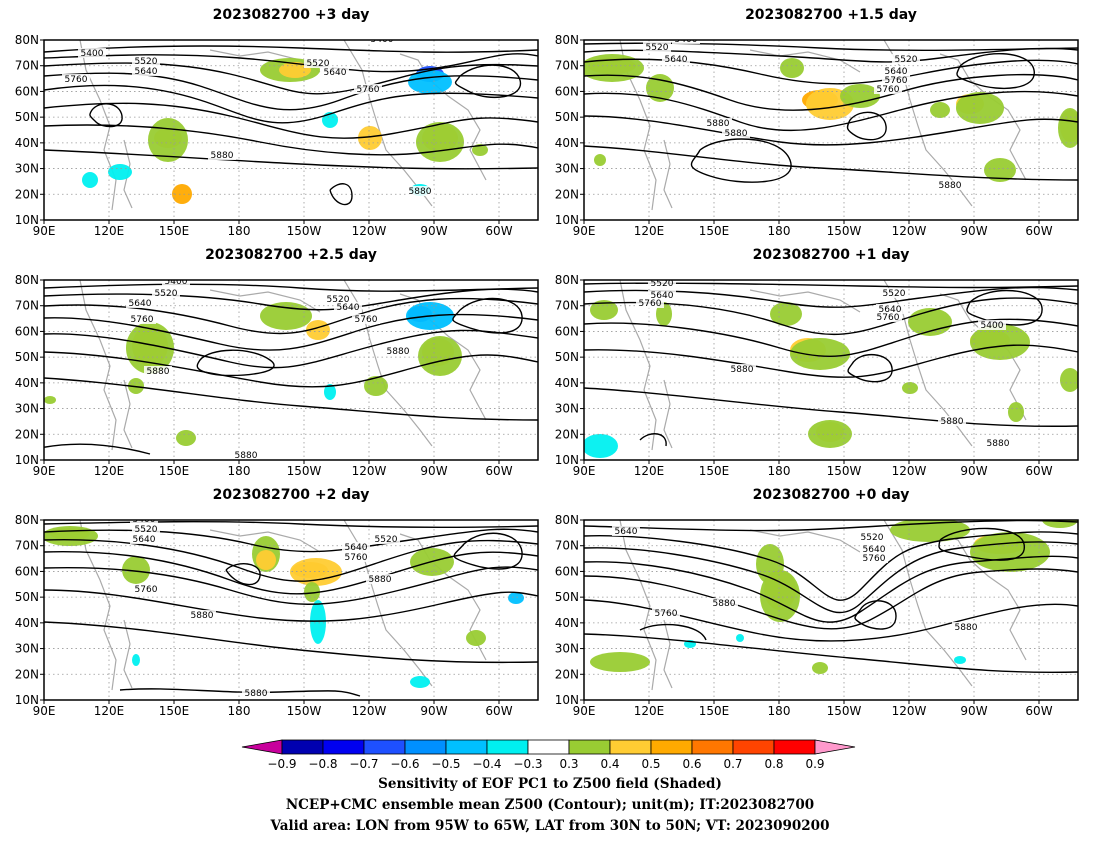  Describe the element at coordinates (445, 764) in the screenshot. I see `colorbar-tick-label: −0.5` at that location.